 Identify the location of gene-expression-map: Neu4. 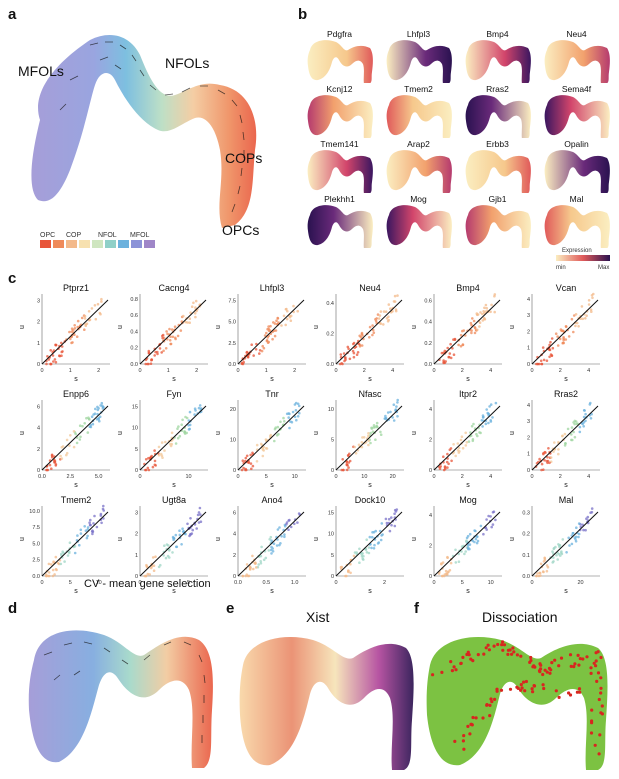
(577, 56).